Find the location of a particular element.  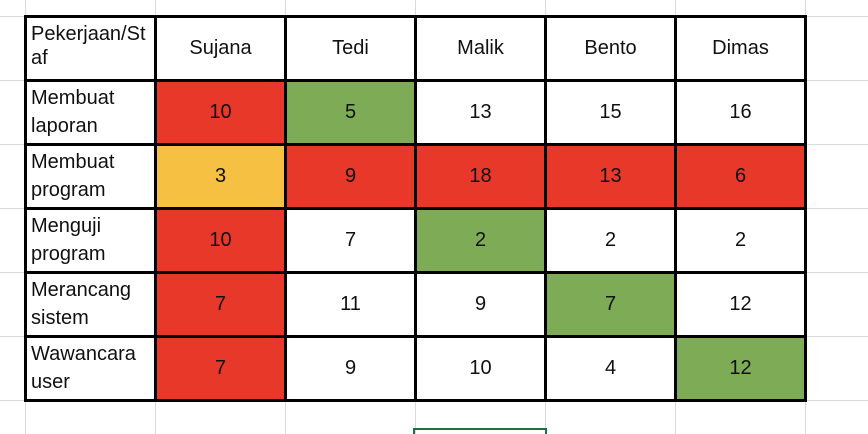

corner-header-cell: Pekerjaan/Staf is located at coordinates (90, 48).